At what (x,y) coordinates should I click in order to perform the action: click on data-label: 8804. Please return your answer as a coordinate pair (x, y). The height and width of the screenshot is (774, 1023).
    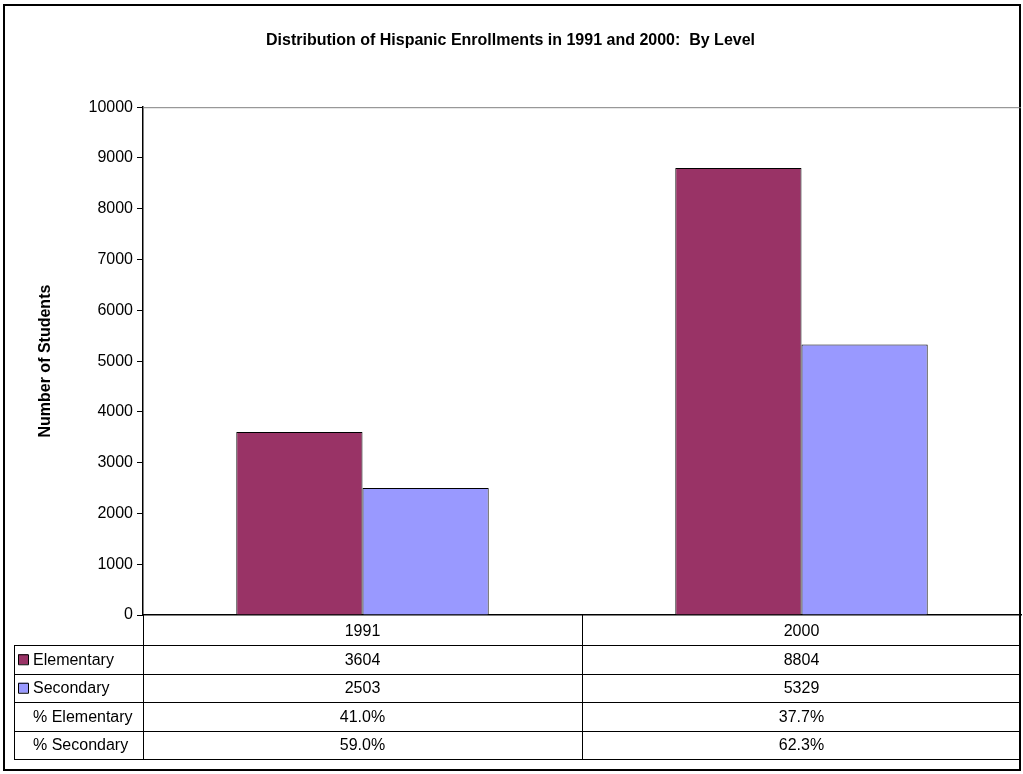
    Looking at the image, I should click on (801, 659).